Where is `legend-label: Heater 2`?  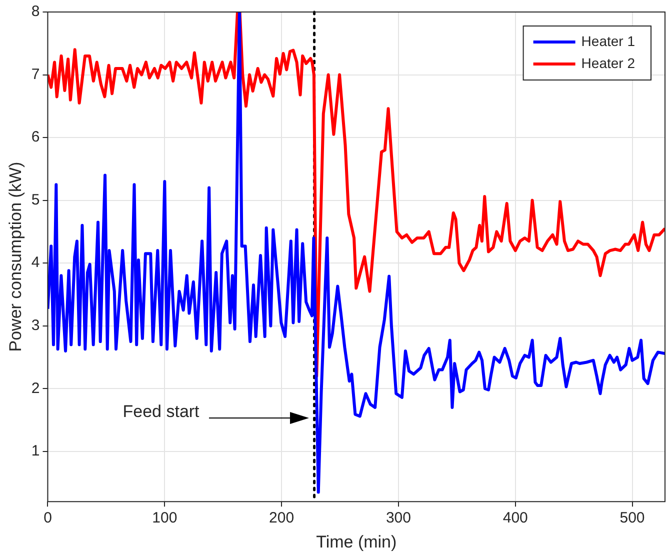 legend-label: Heater 2 is located at coordinates (608, 62).